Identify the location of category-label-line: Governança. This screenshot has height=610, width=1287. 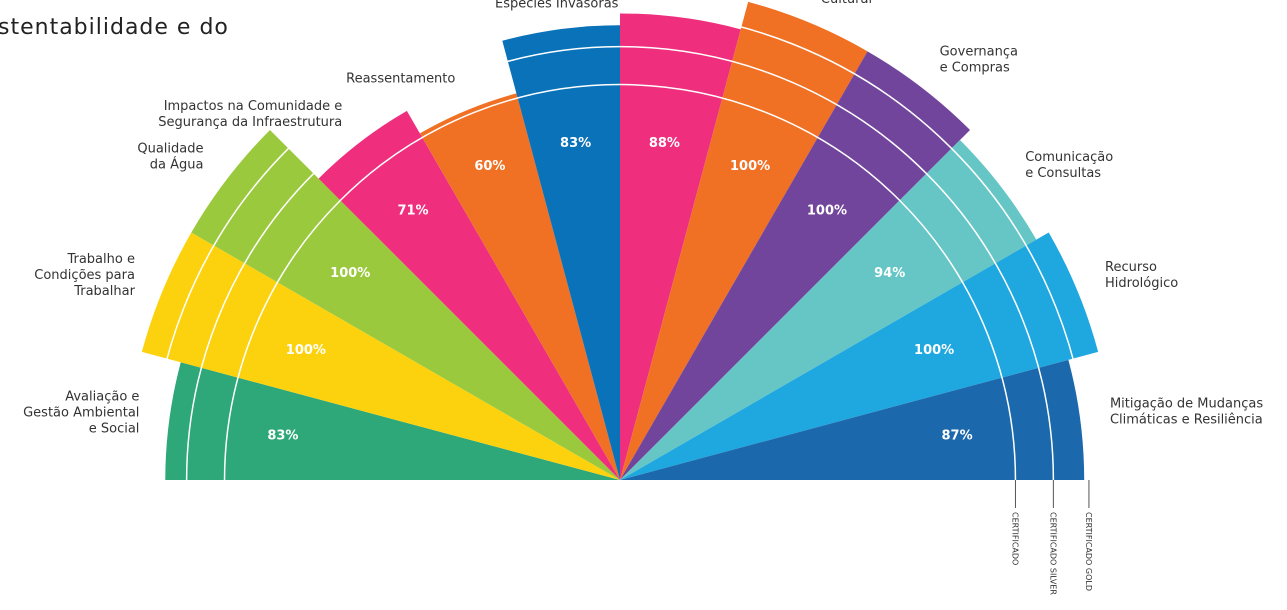
(979, 51).